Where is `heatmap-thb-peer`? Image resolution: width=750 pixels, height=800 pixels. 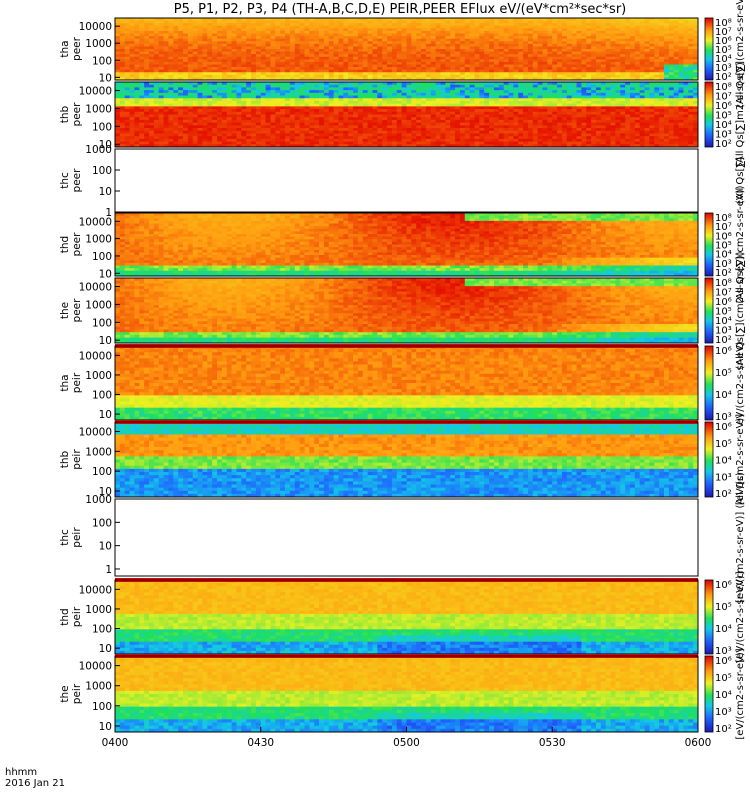
heatmap-thb-peer is located at coordinates (406, 114).